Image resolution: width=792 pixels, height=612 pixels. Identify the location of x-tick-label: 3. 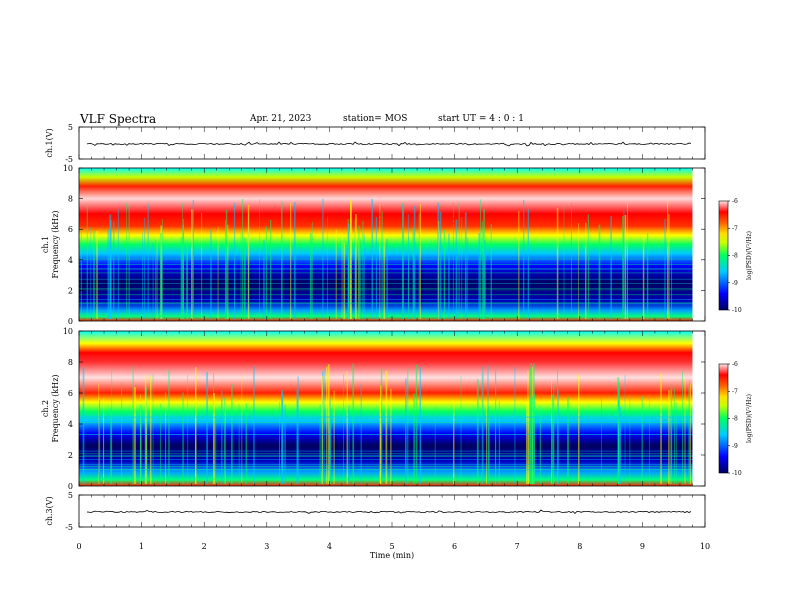
(266, 546).